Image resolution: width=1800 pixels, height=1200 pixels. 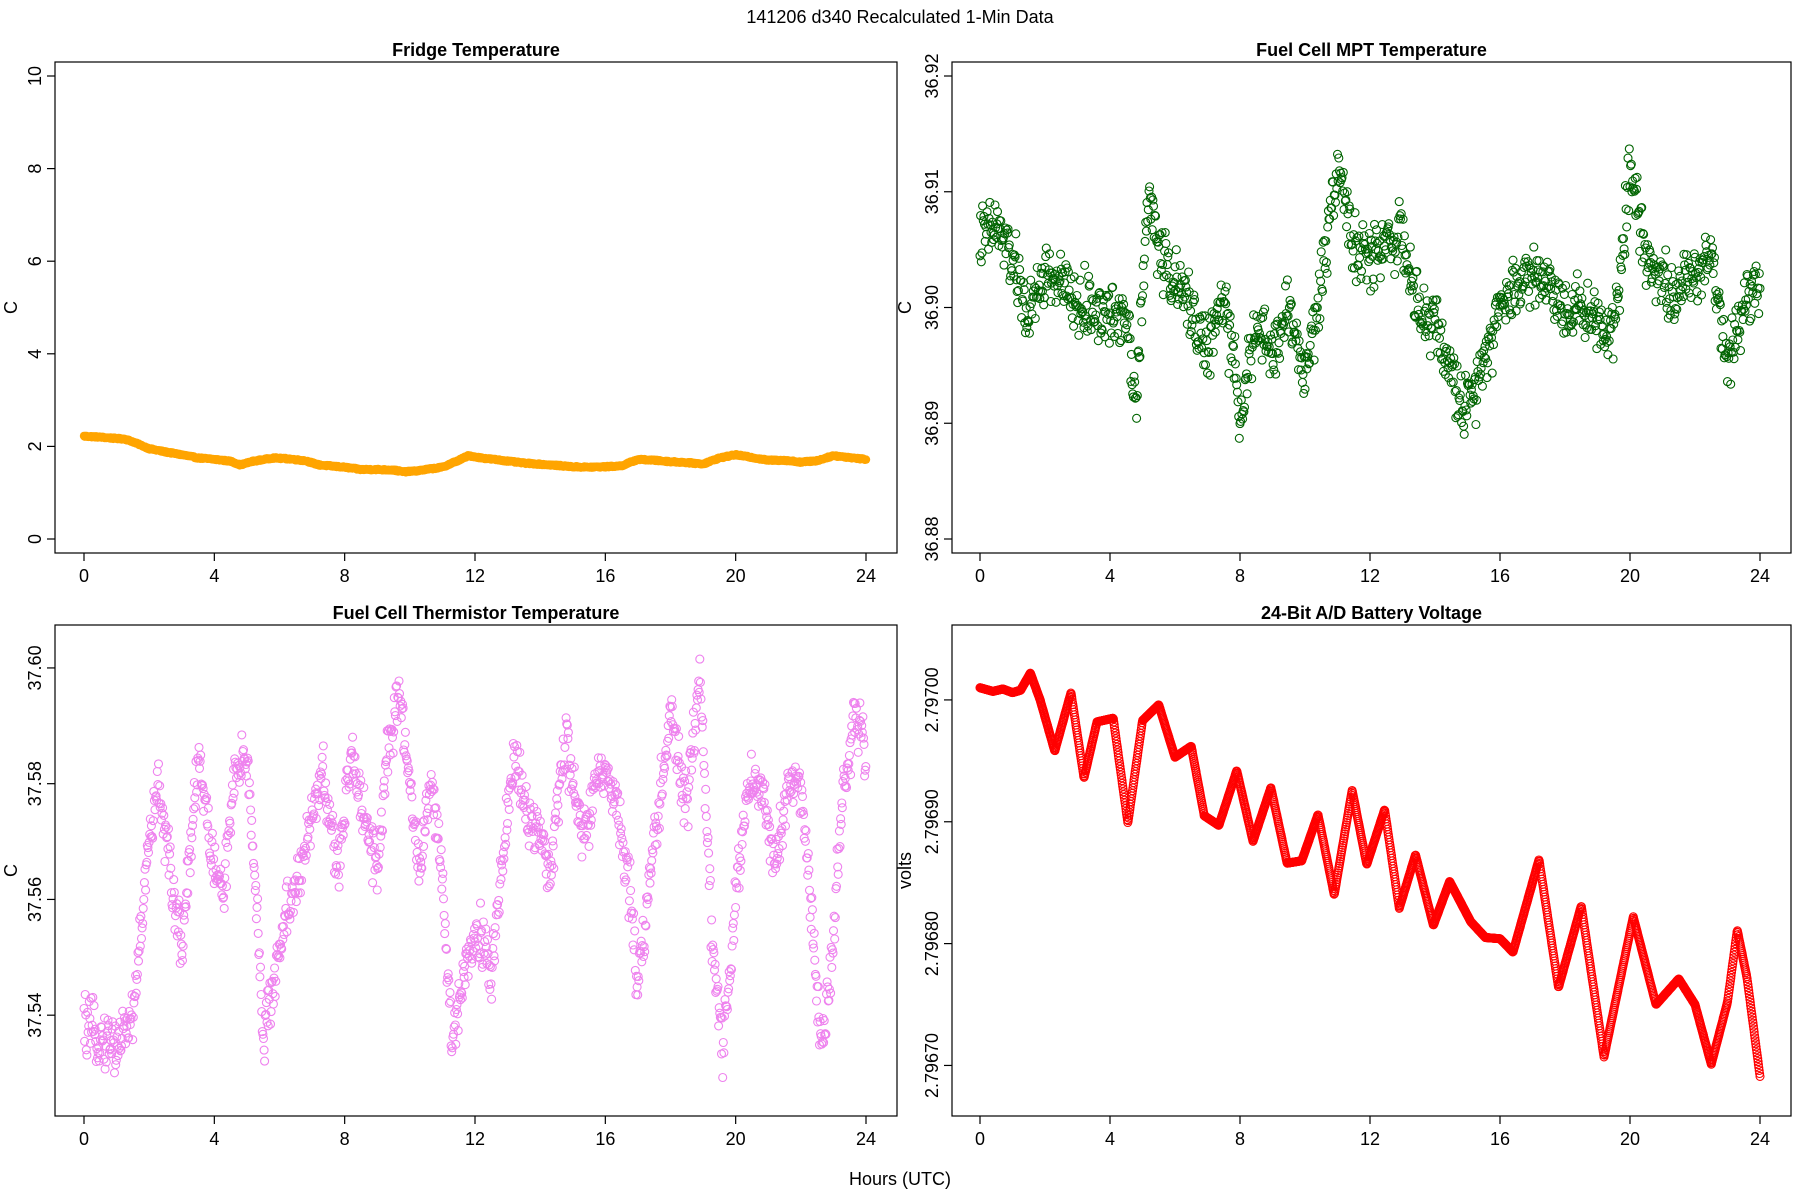 What do you see at coordinates (345, 576) in the screenshot?
I see `fridge-x-tick-label: 8` at bounding box center [345, 576].